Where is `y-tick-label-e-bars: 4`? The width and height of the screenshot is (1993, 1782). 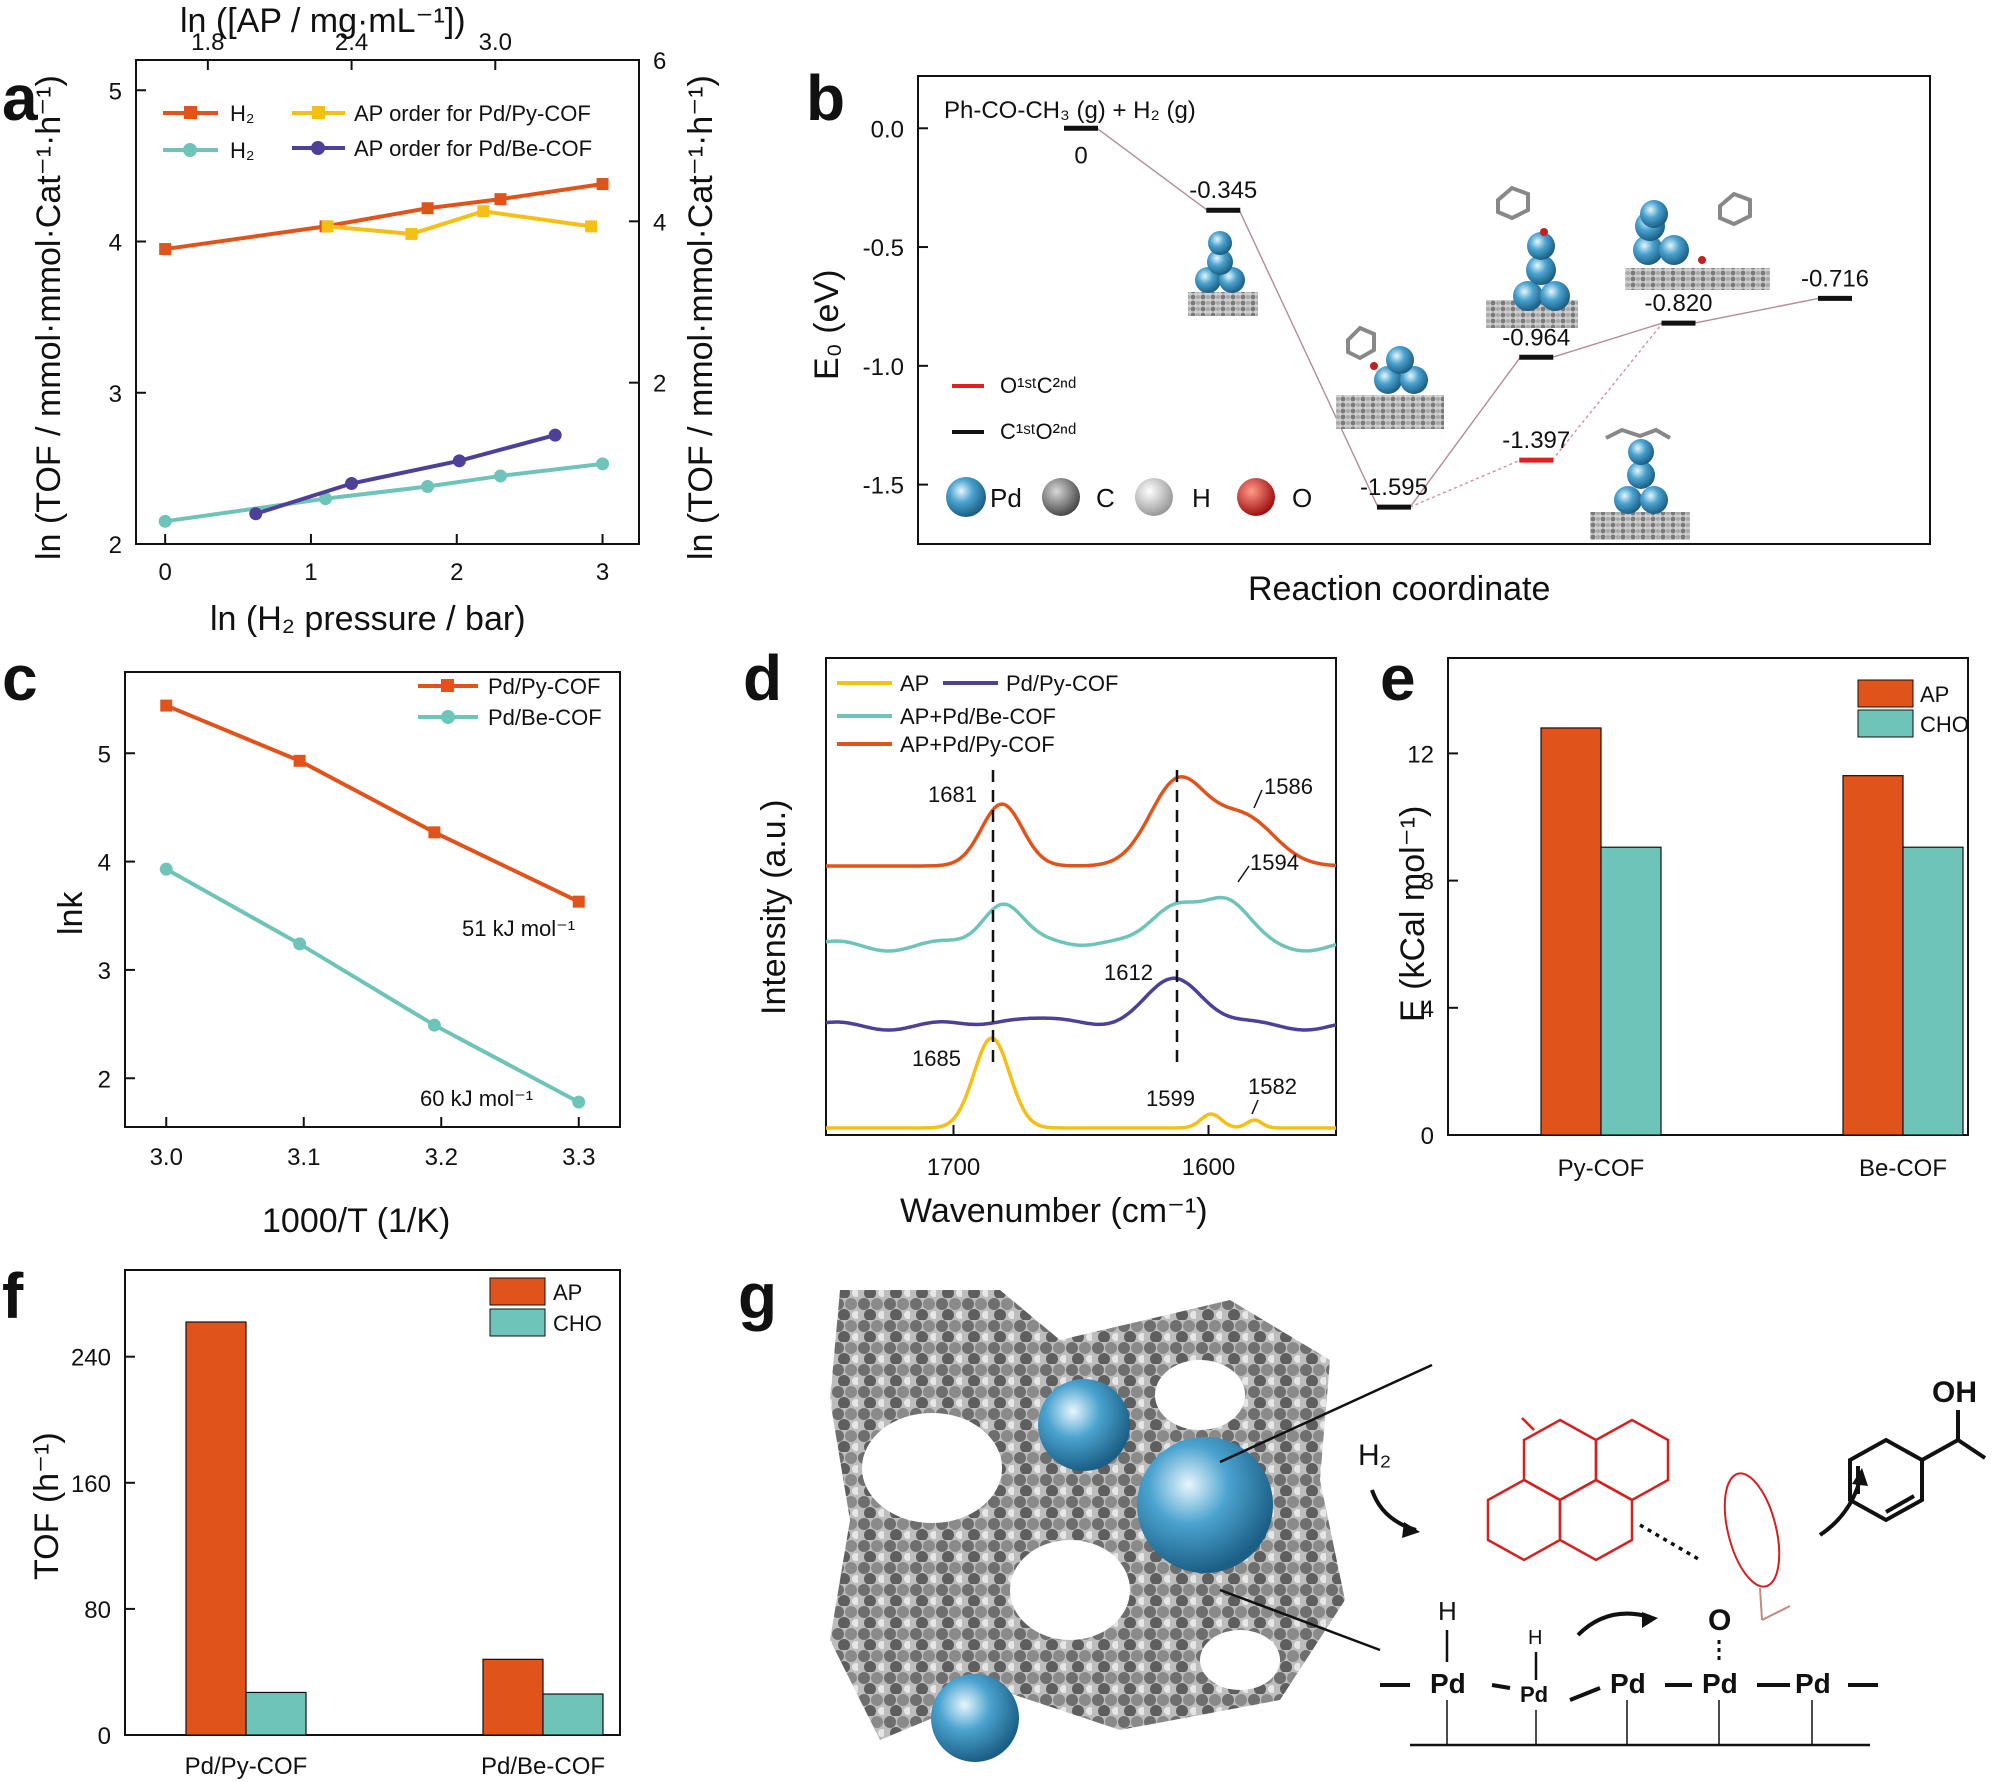 y-tick-label-e-bars: 4 is located at coordinates (1427, 1009).